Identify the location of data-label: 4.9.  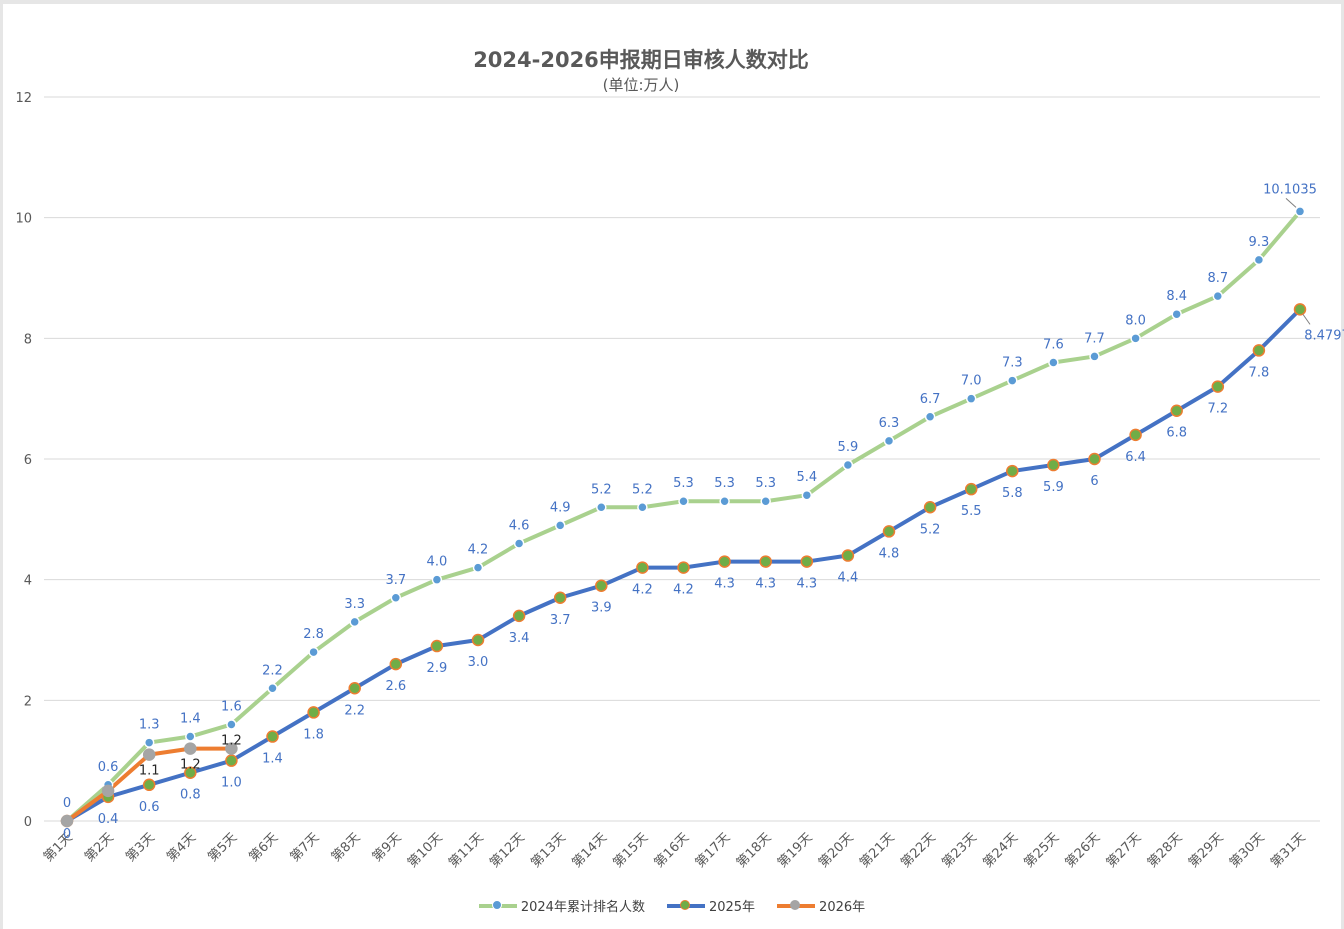
(560, 507).